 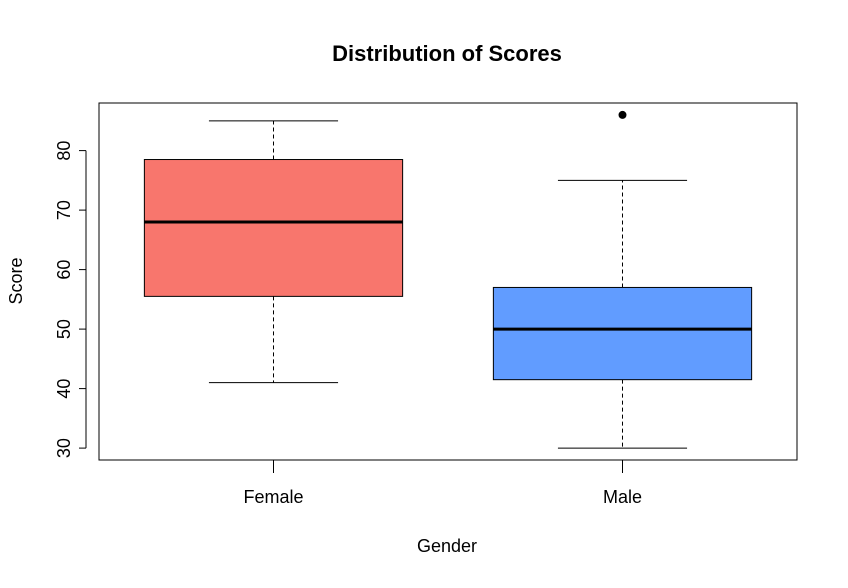 What do you see at coordinates (64, 329) in the screenshot?
I see `y-tick-label: 50` at bounding box center [64, 329].